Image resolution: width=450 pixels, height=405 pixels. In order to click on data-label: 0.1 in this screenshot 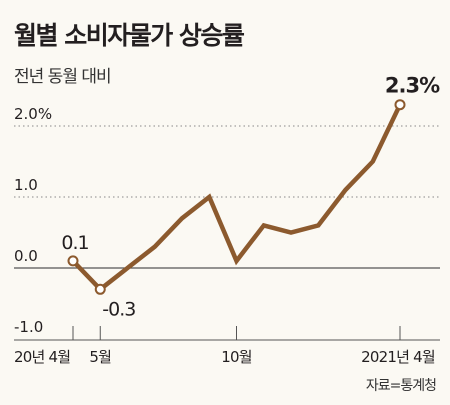, I will do `click(74, 243)`.